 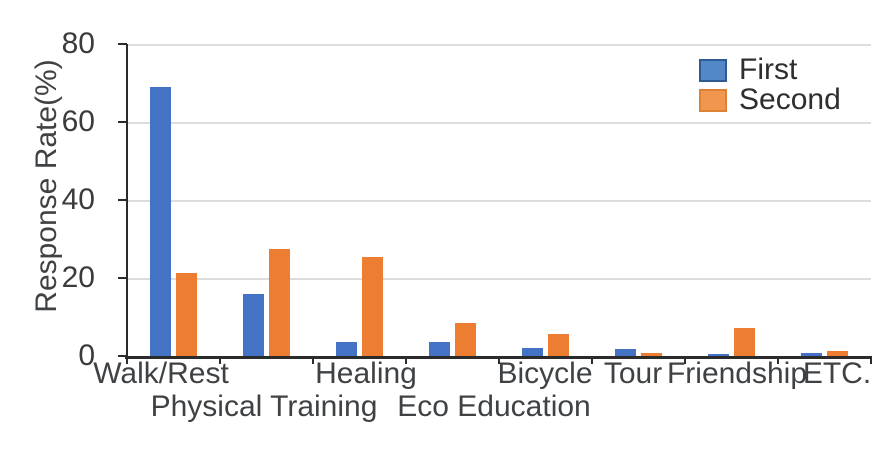 I want to click on x-label-walk-rest: Walk/Rest, so click(x=161, y=373).